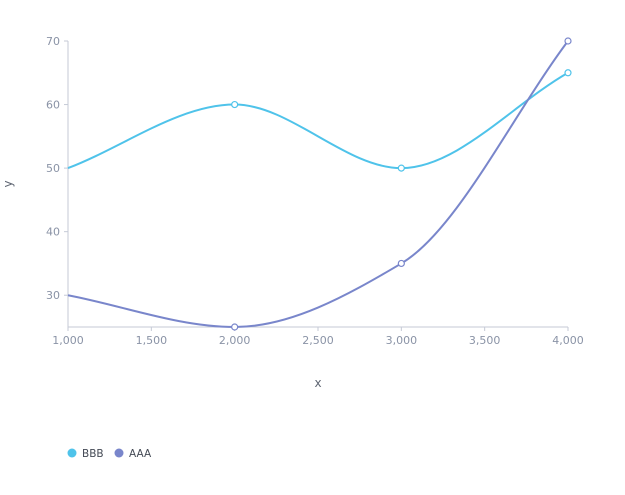  Describe the element at coordinates (53, 232) in the screenshot. I see `y-tick-label: 40` at that location.